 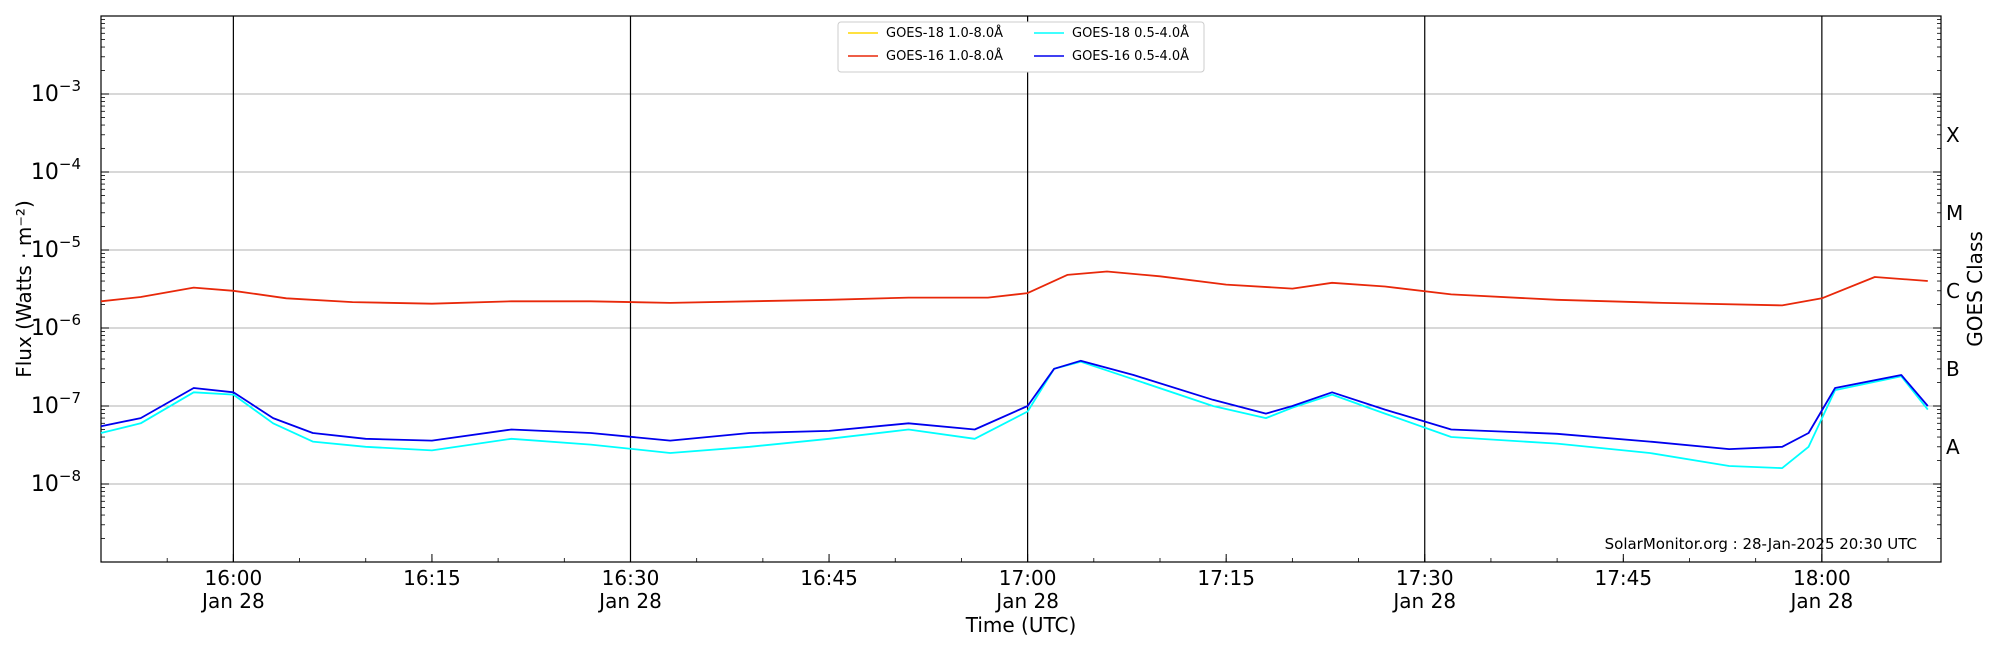 I want to click on goes-class-label: B, so click(x=1953, y=369).